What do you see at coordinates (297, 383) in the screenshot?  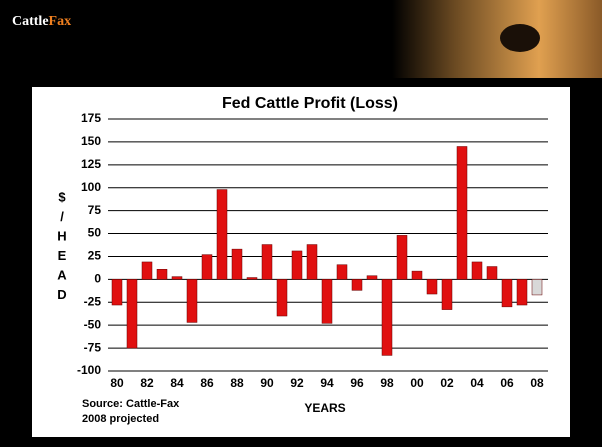 I see `x-tick-label: 92` at bounding box center [297, 383].